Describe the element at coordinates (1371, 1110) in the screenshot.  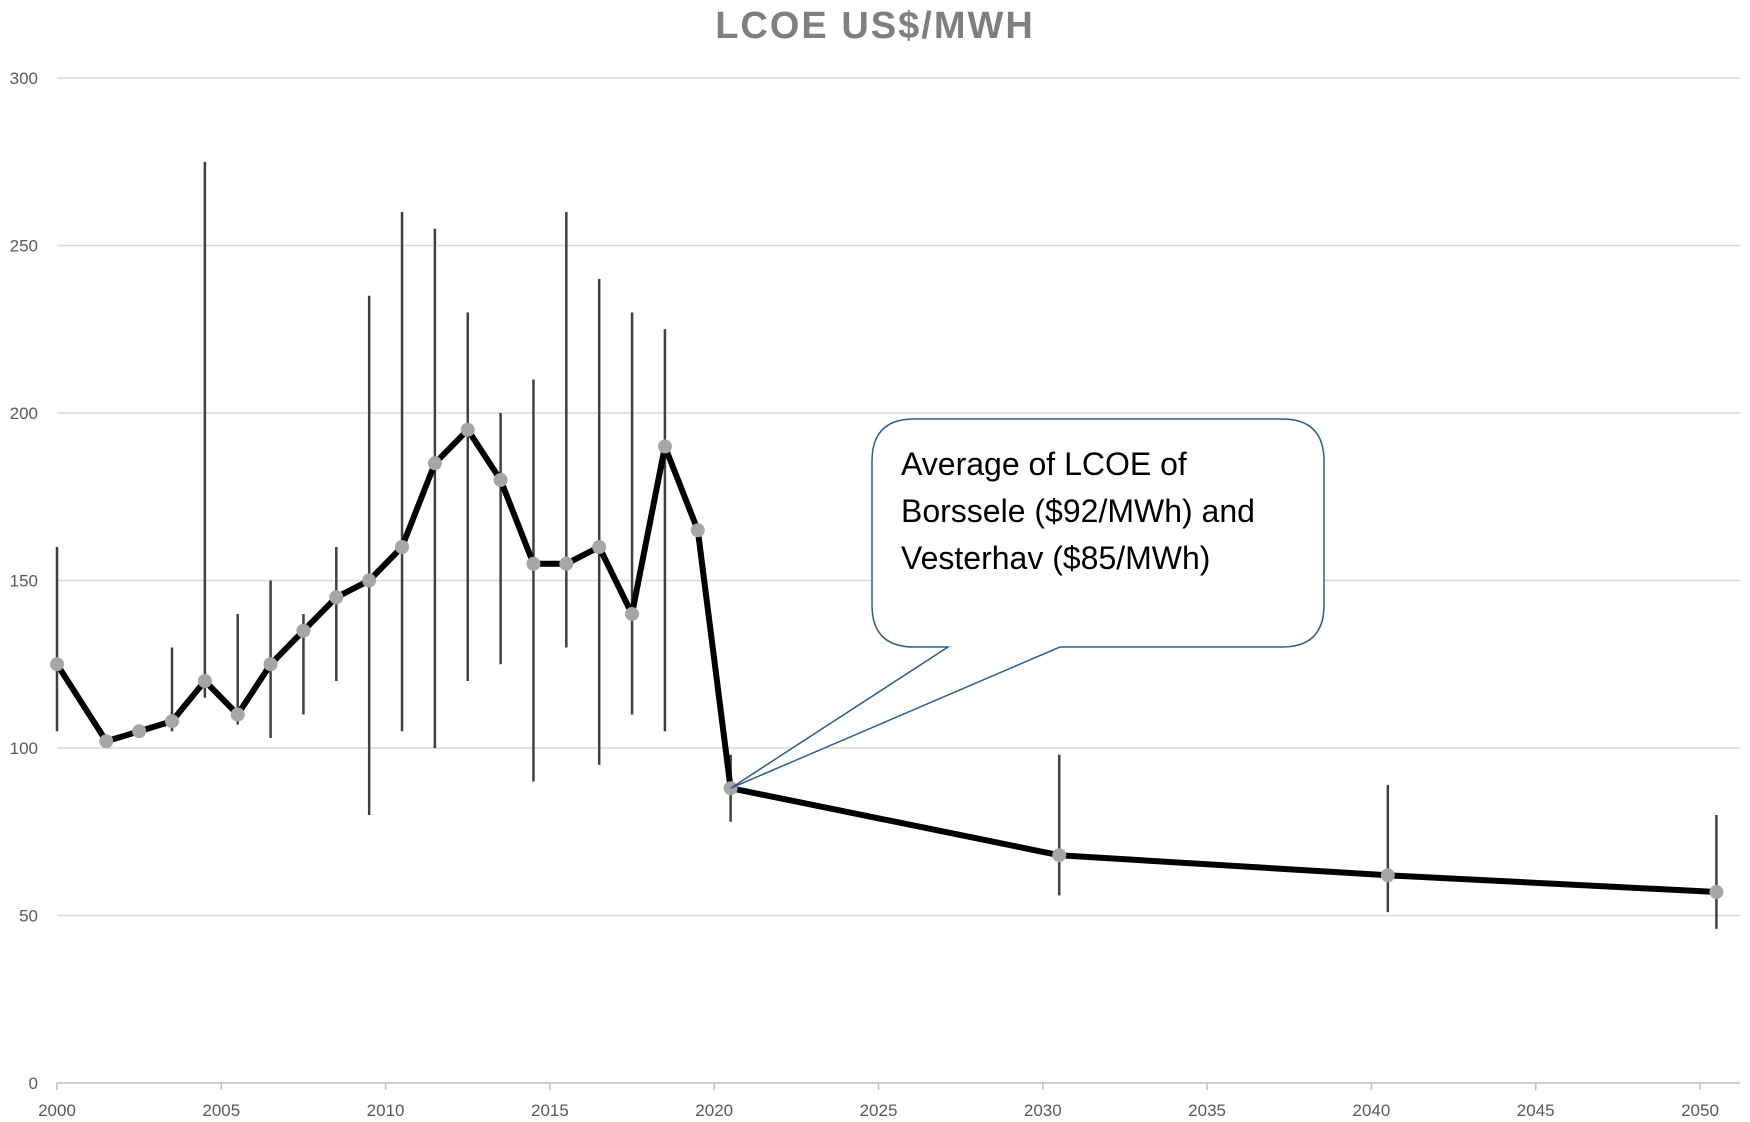
I see `x-tick-label: 2040` at that location.